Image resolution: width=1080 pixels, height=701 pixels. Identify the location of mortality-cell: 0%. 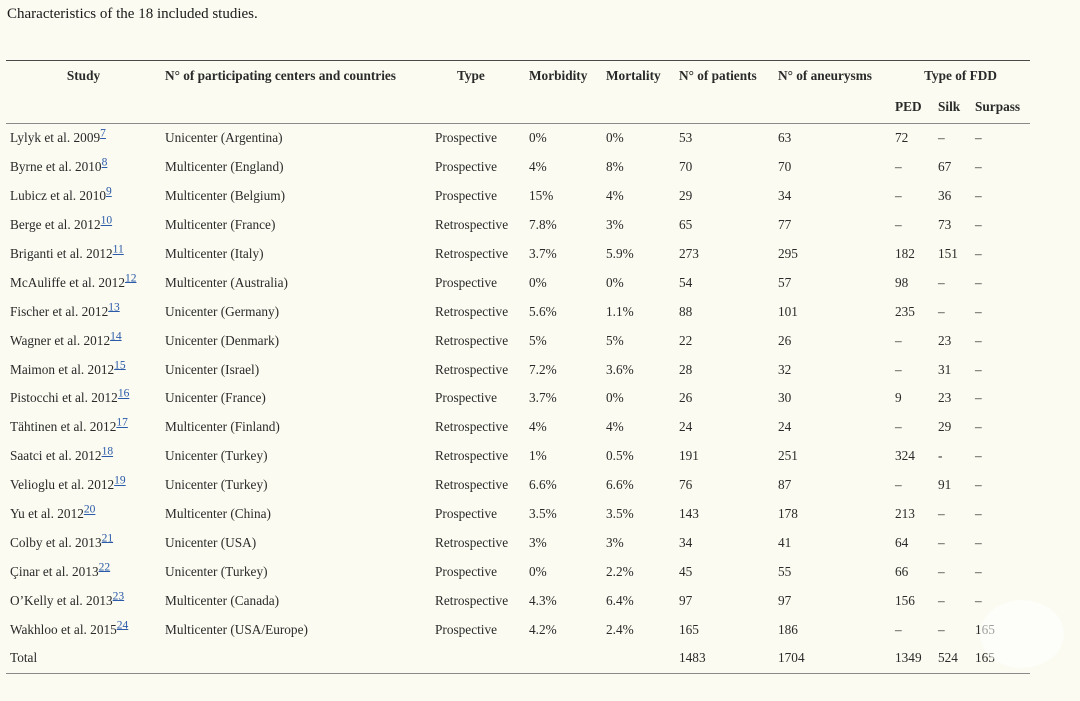
(615, 398).